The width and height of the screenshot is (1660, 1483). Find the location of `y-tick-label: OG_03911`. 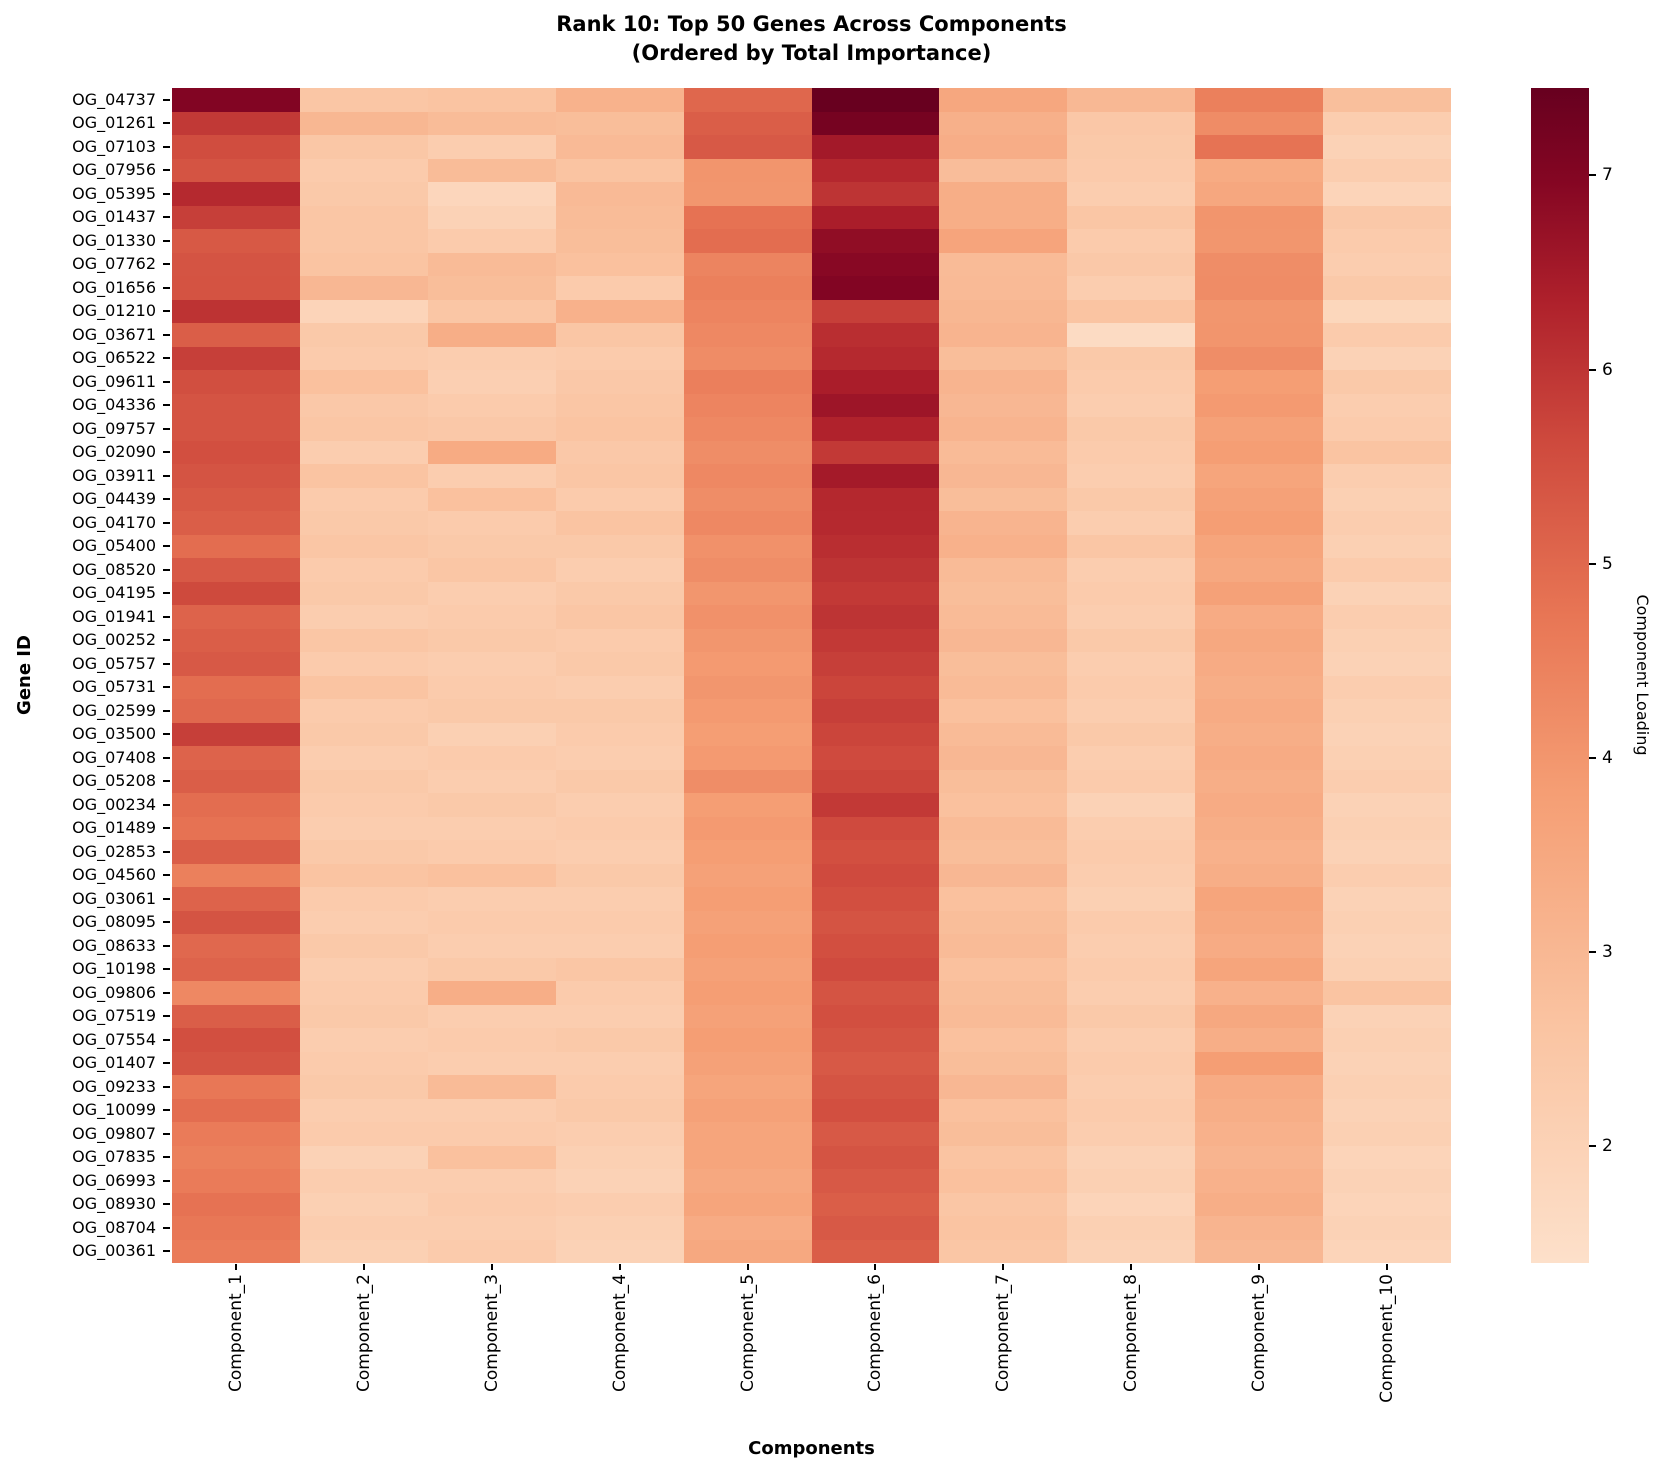

y-tick-label: OG_03911 is located at coordinates (114, 475).